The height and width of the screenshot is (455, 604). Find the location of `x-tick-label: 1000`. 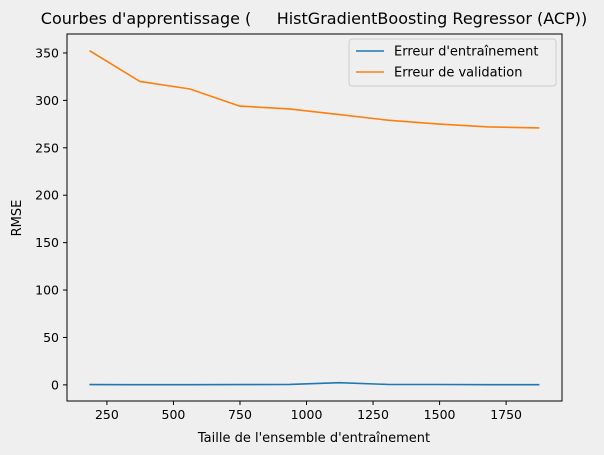

x-tick-label: 1000 is located at coordinates (307, 414).